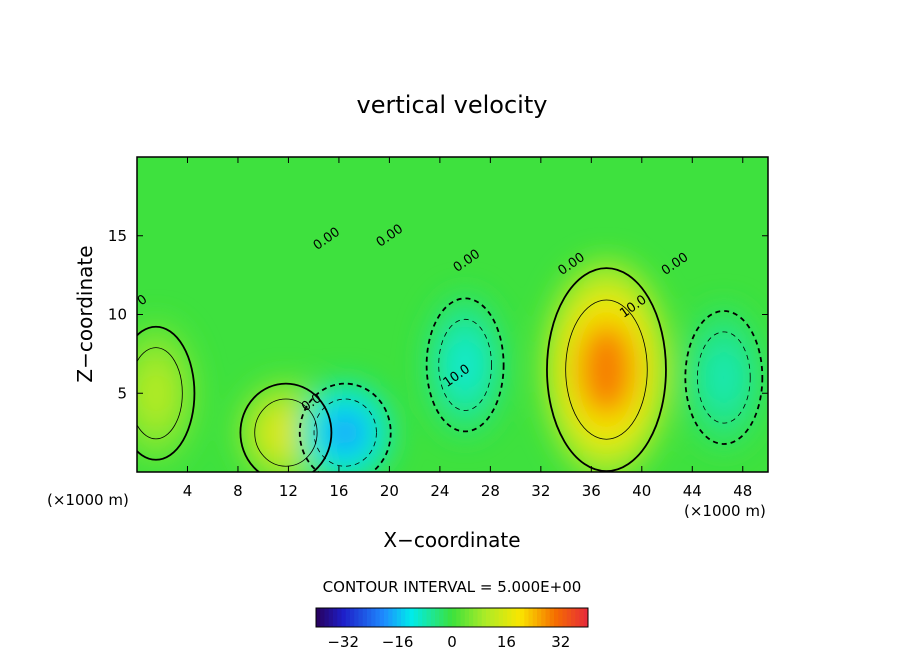 The width and height of the screenshot is (904, 654). Describe the element at coordinates (452, 105) in the screenshot. I see `chart-title: vertical velocity` at that location.